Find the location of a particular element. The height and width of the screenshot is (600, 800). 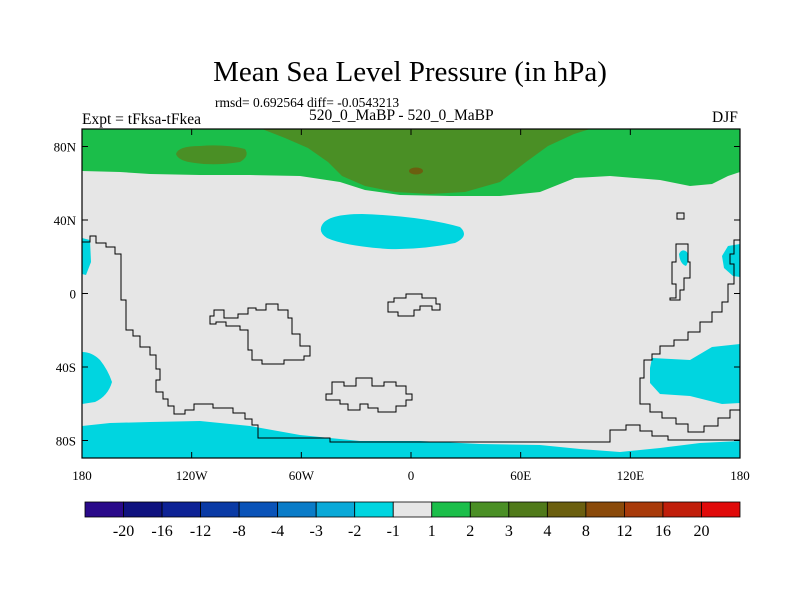

colorbar-label: -1 is located at coordinates (393, 531).